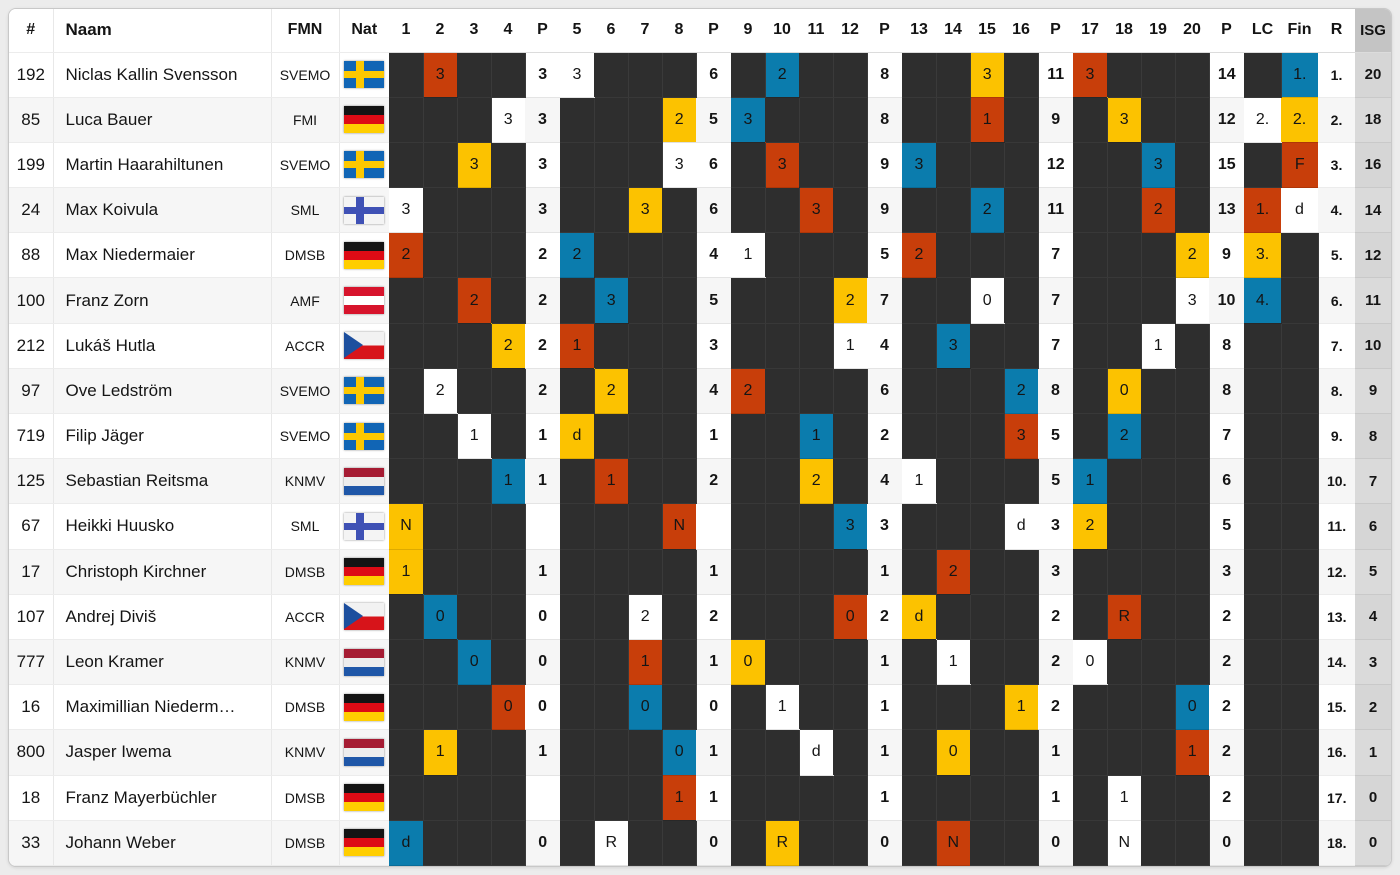 The height and width of the screenshot is (875, 1400). I want to click on rider-name: Christoph Kirchner, so click(162, 572).